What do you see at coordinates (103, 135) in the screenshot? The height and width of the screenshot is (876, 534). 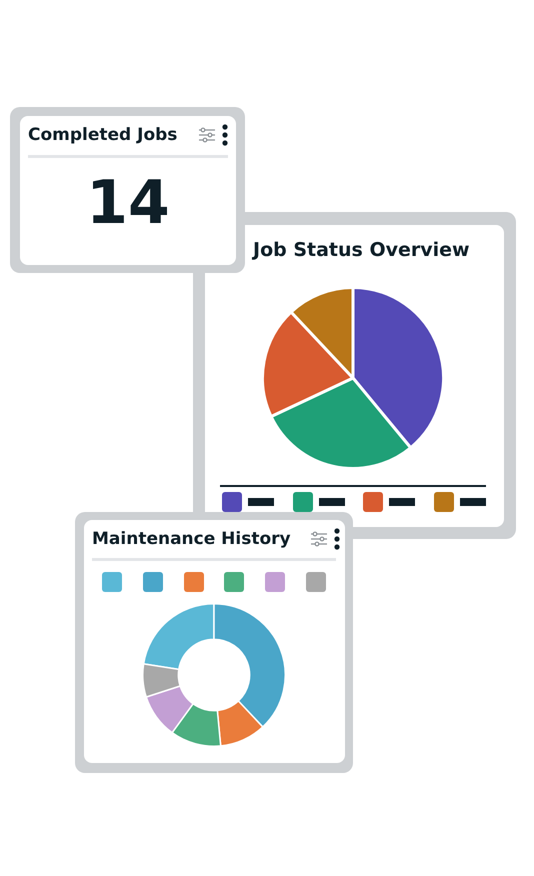 I see `text: Completed Jobs` at bounding box center [103, 135].